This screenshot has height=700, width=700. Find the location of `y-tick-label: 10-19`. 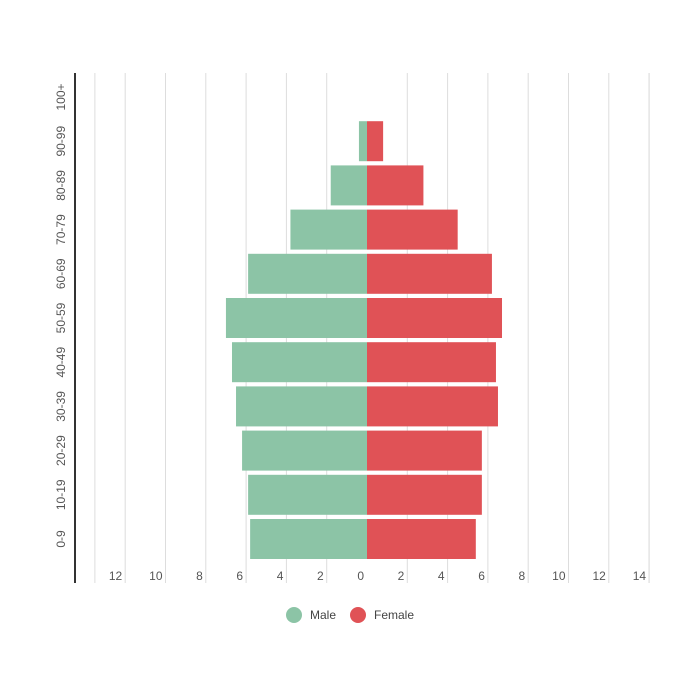

y-tick-label: 10-19 is located at coordinates (61, 494).